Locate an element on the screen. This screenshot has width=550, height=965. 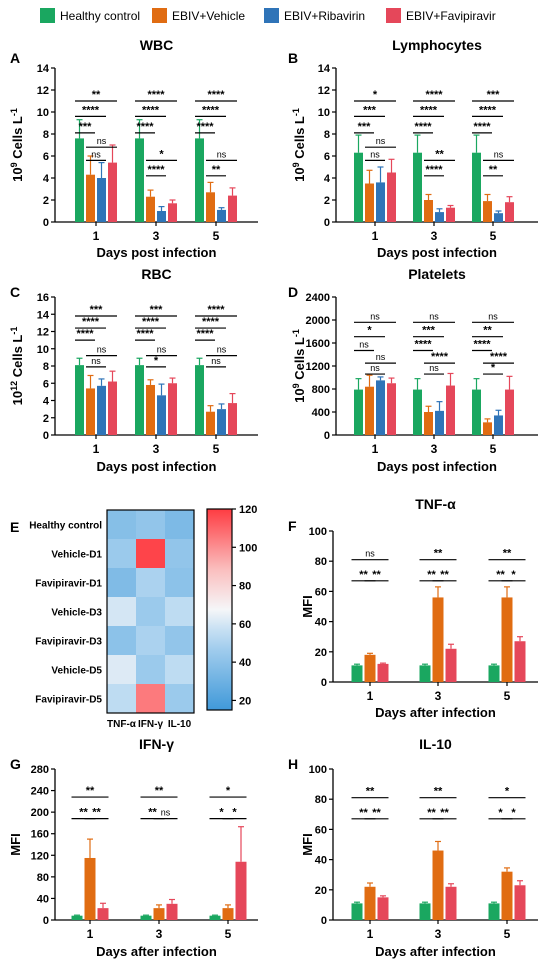
y-tick-label: 0 is located at coordinates (46, 921).